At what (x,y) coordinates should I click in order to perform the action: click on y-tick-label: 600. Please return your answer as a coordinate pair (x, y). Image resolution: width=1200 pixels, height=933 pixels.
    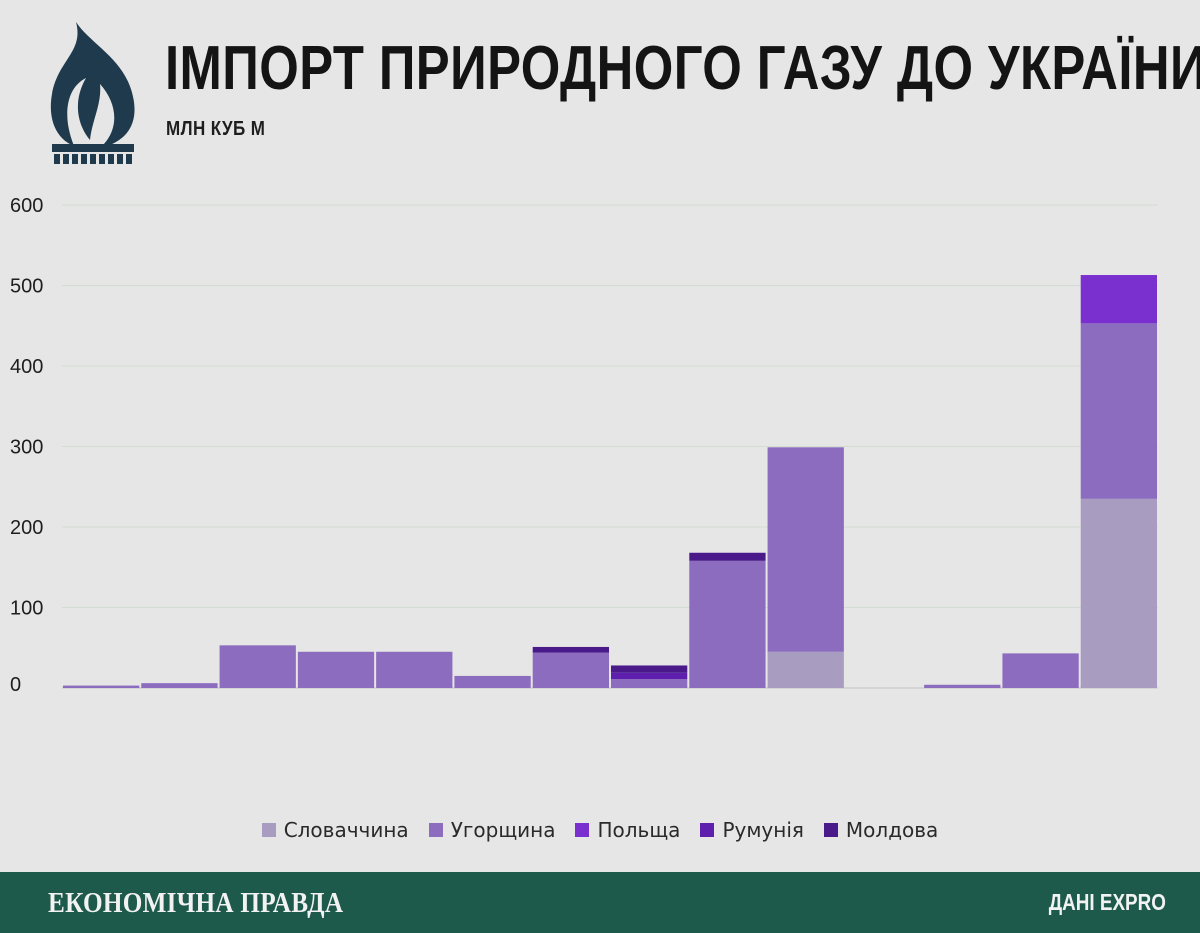
    Looking at the image, I should click on (26, 206).